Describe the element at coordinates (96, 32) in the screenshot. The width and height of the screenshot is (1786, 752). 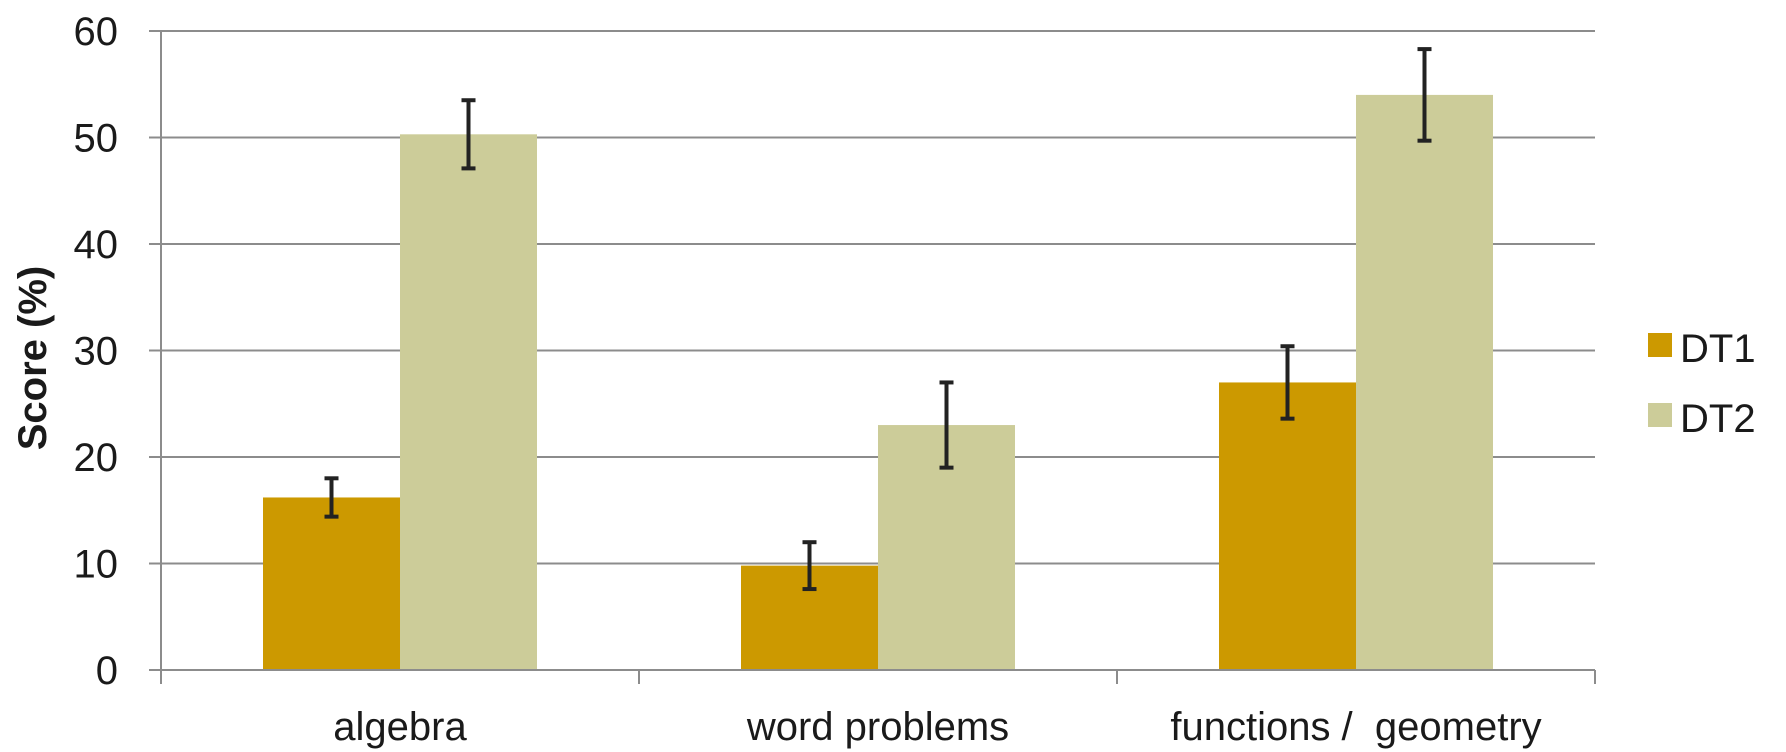
I see `y-tick-label: 60` at that location.